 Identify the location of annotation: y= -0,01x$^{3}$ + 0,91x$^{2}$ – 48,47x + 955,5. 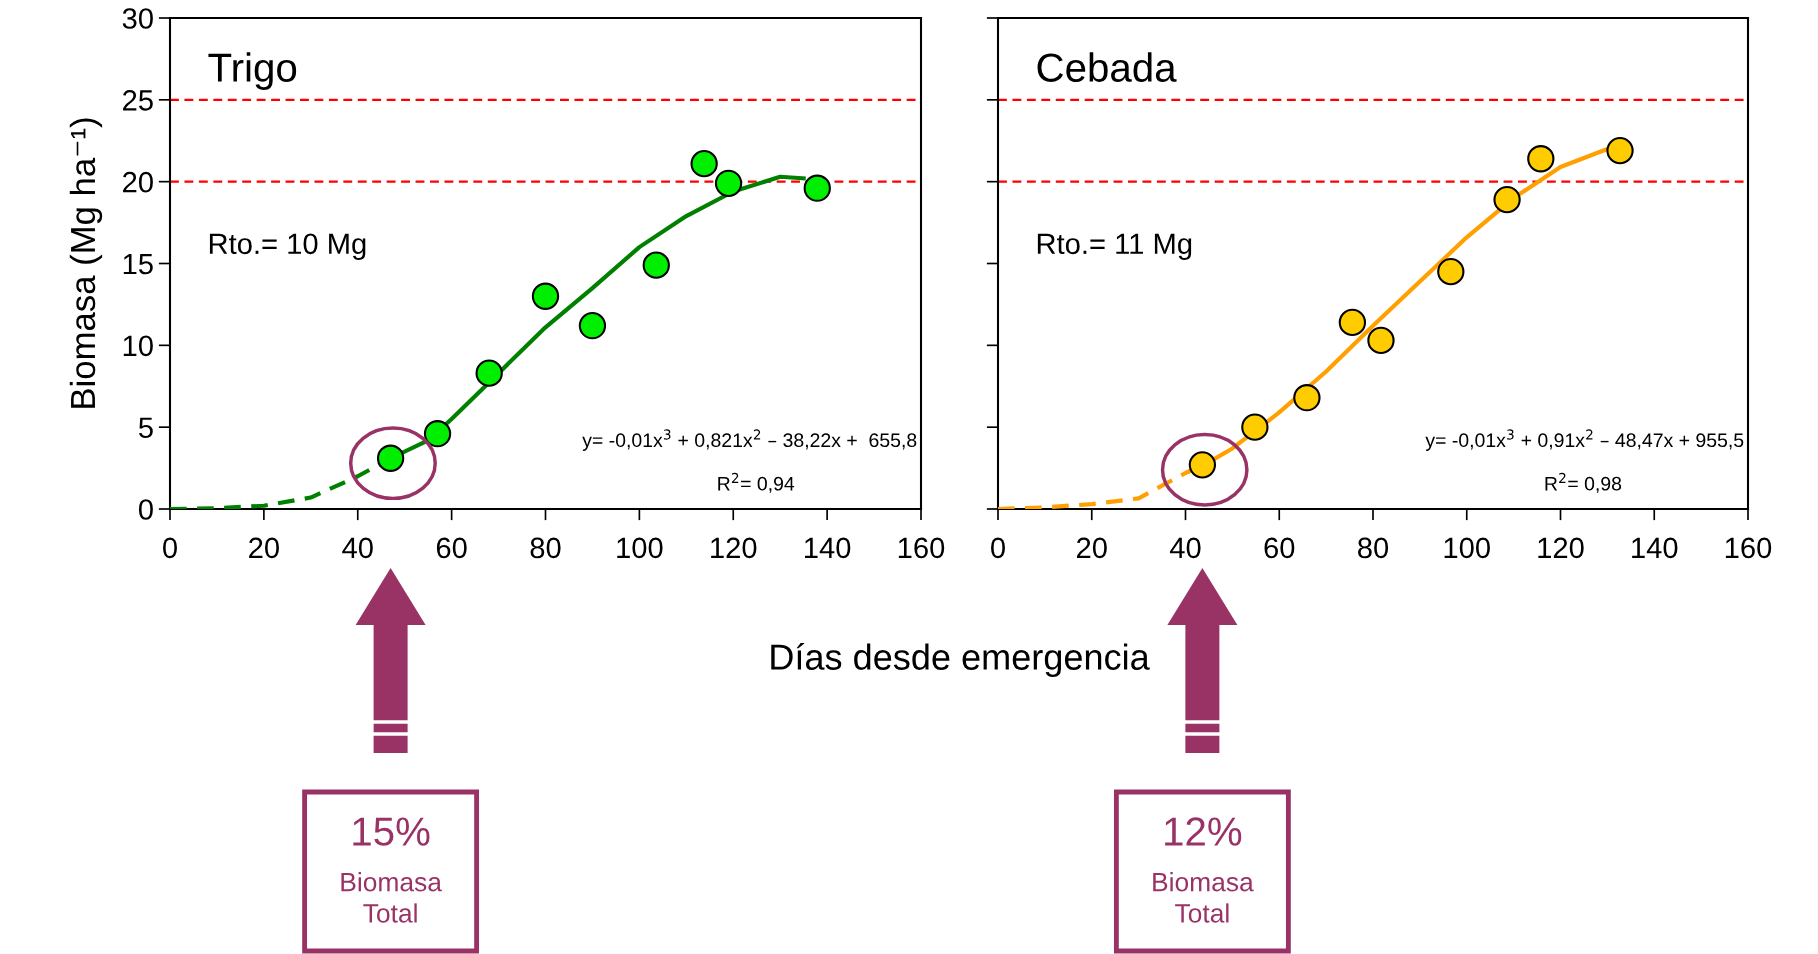
(1584, 440).